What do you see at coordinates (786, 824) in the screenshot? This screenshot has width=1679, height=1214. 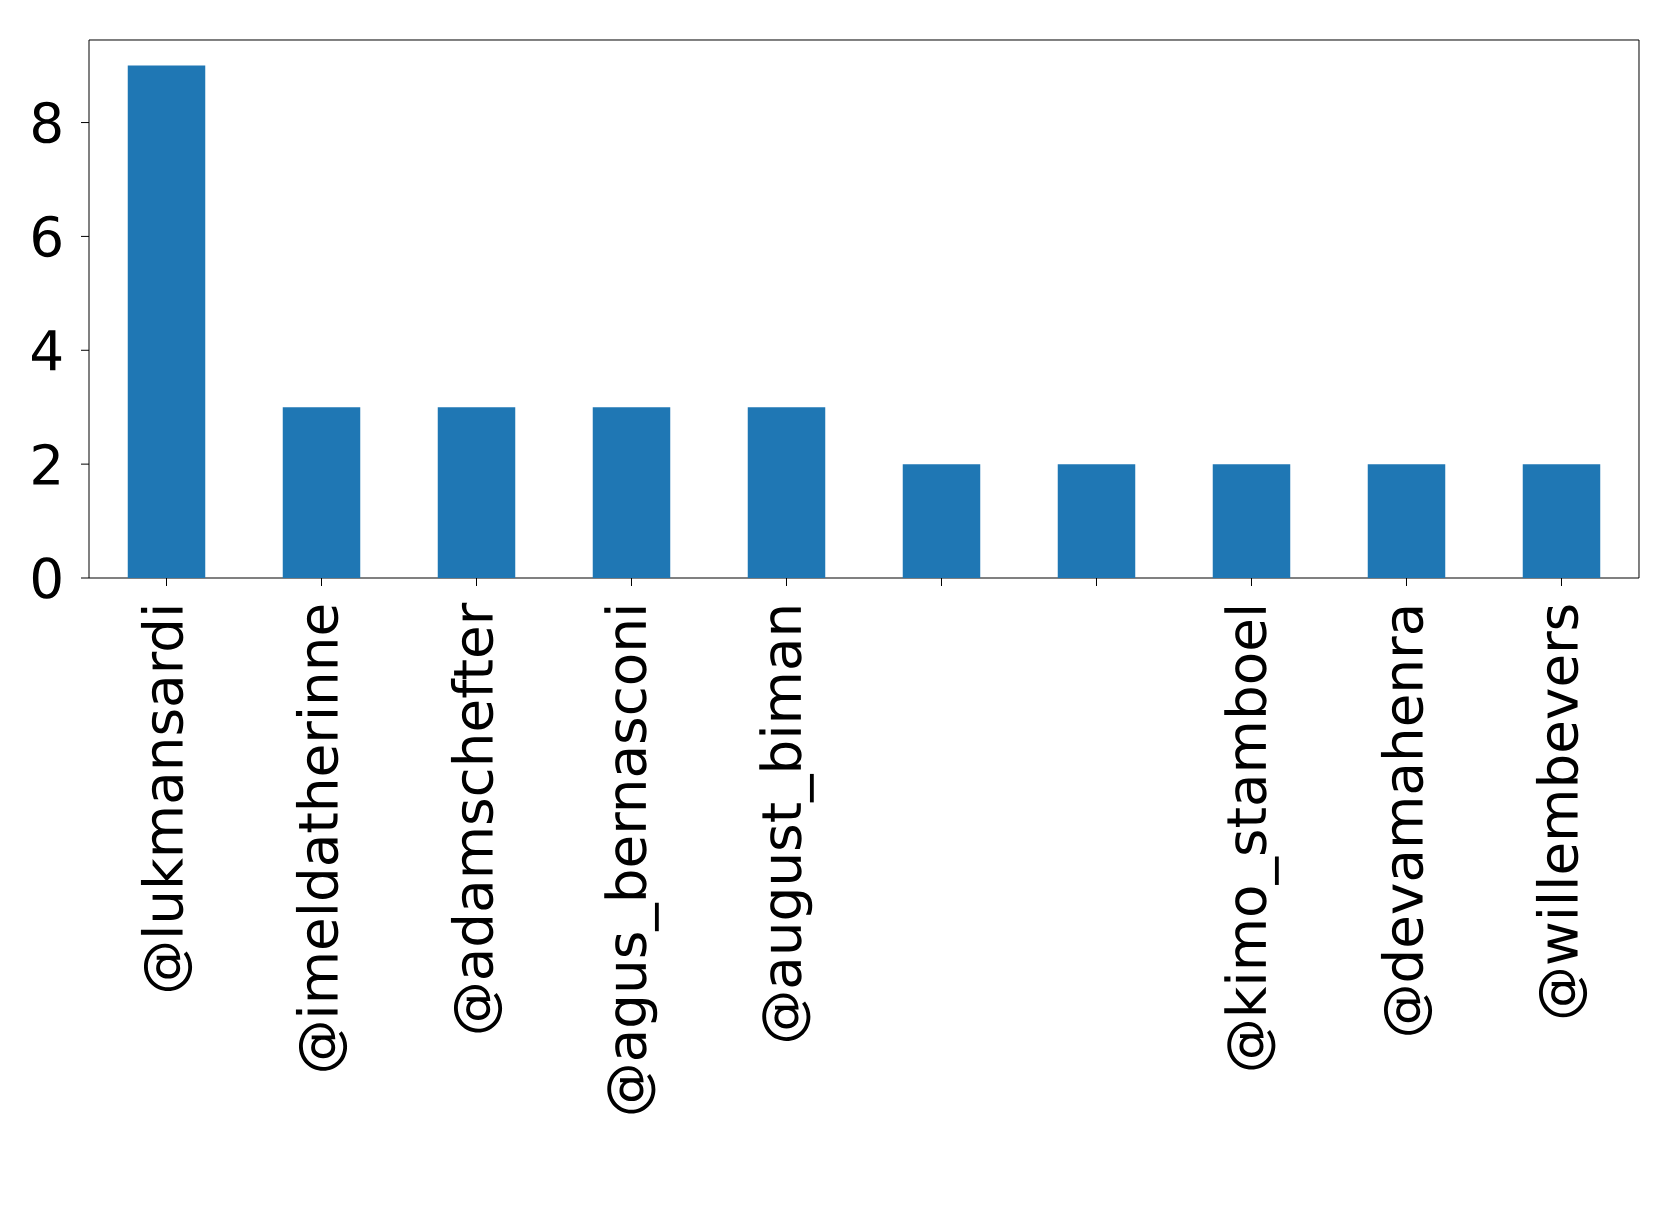 I see `x-tick-label: @august_biman` at bounding box center [786, 824].